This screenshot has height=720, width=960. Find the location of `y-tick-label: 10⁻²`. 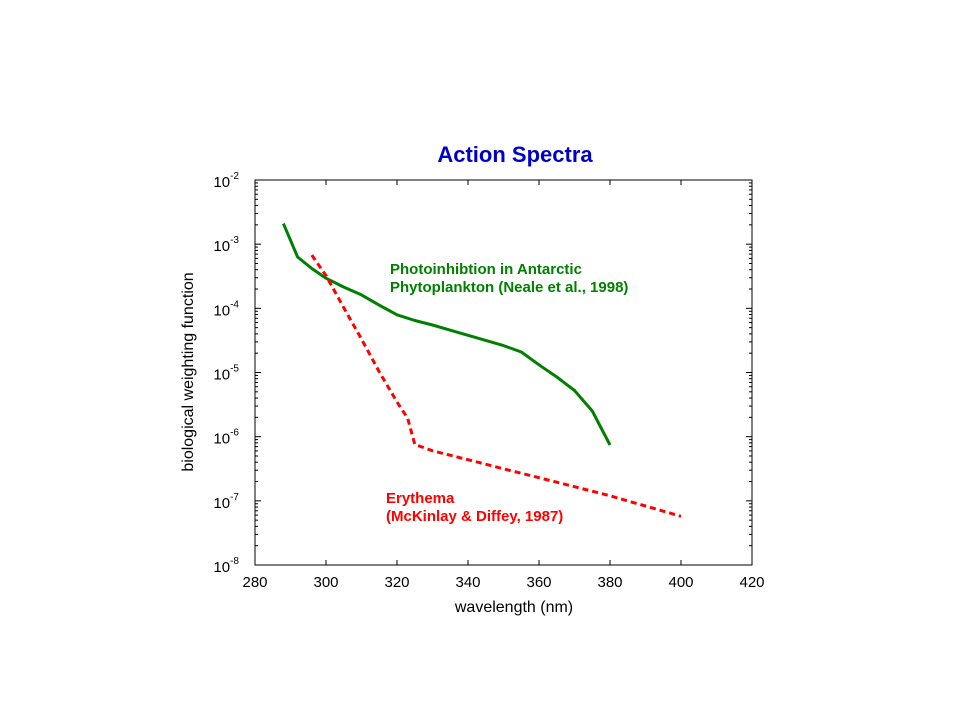

y-tick-label: 10⁻² is located at coordinates (226, 181).